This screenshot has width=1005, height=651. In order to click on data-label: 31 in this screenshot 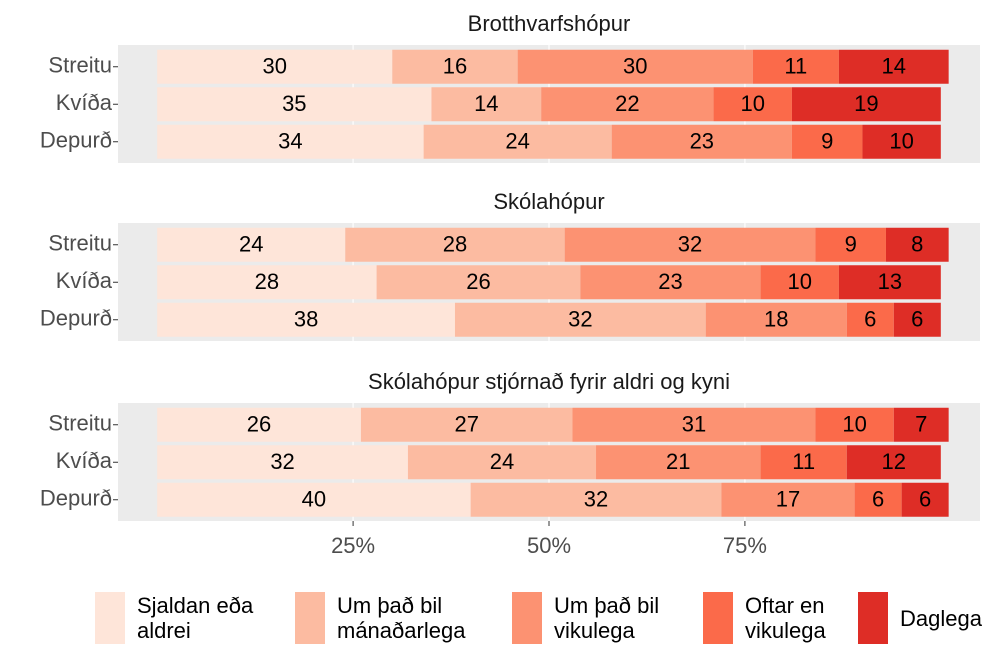, I will do `click(694, 424)`.